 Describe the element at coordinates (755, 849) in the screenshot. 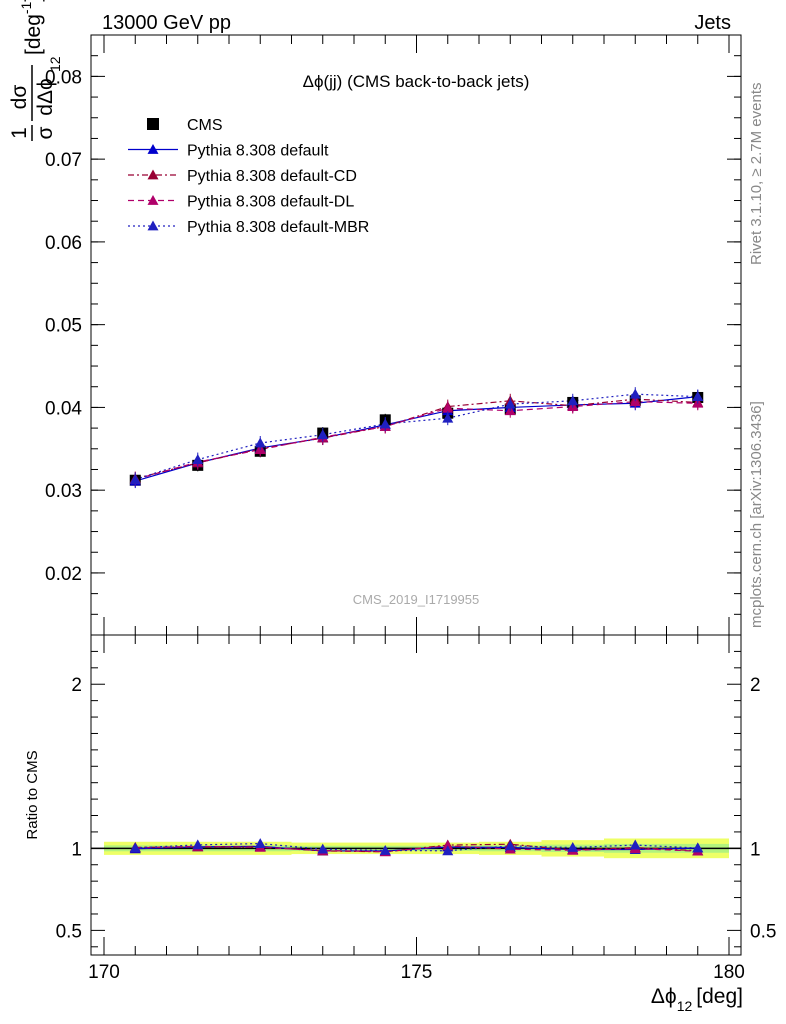

I see `ratio-ytick-label-right: 1` at that location.